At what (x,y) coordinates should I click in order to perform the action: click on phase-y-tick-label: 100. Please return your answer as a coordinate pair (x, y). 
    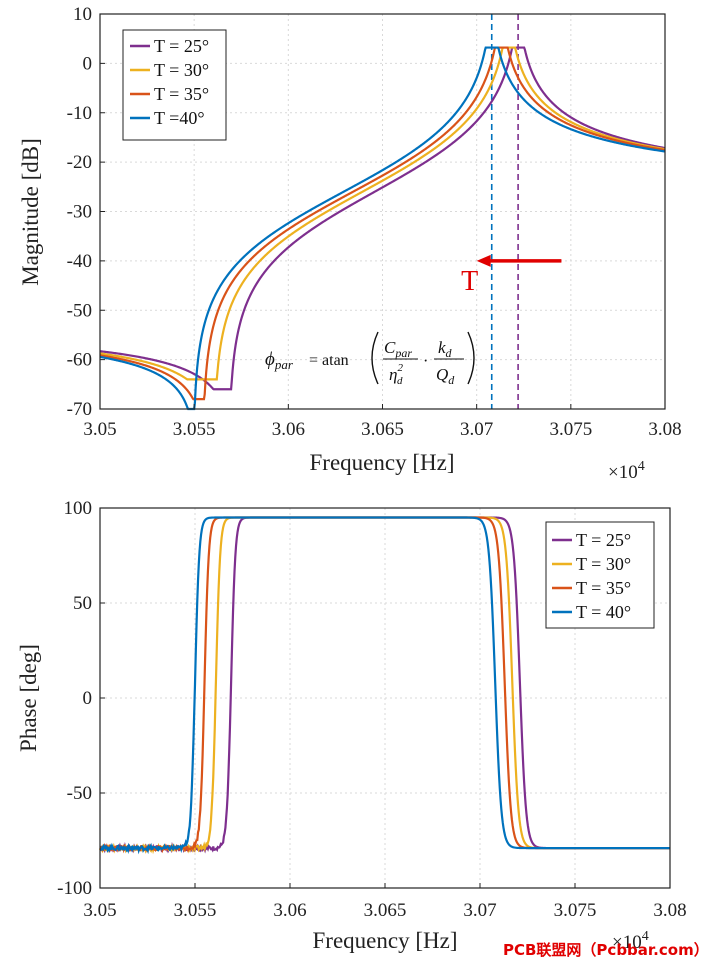
    Looking at the image, I should click on (78, 508).